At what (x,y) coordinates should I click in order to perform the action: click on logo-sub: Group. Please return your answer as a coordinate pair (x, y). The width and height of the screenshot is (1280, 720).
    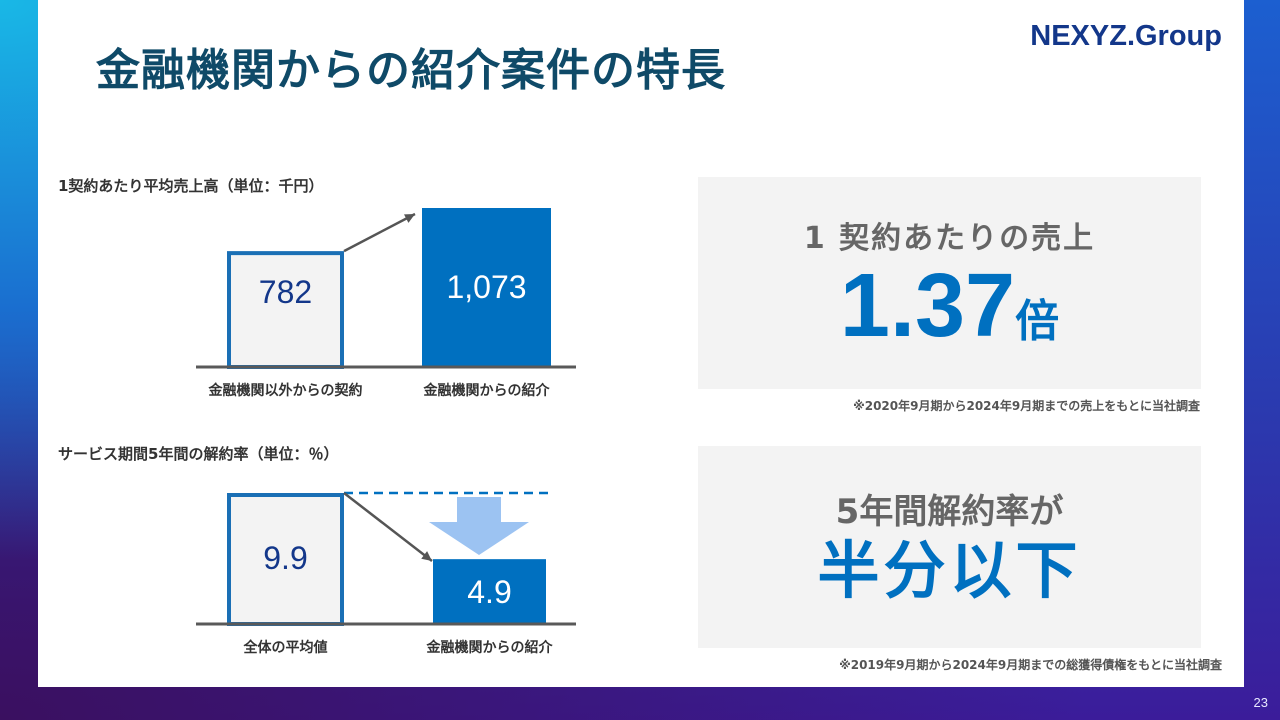
    Looking at the image, I should click on (1178, 36).